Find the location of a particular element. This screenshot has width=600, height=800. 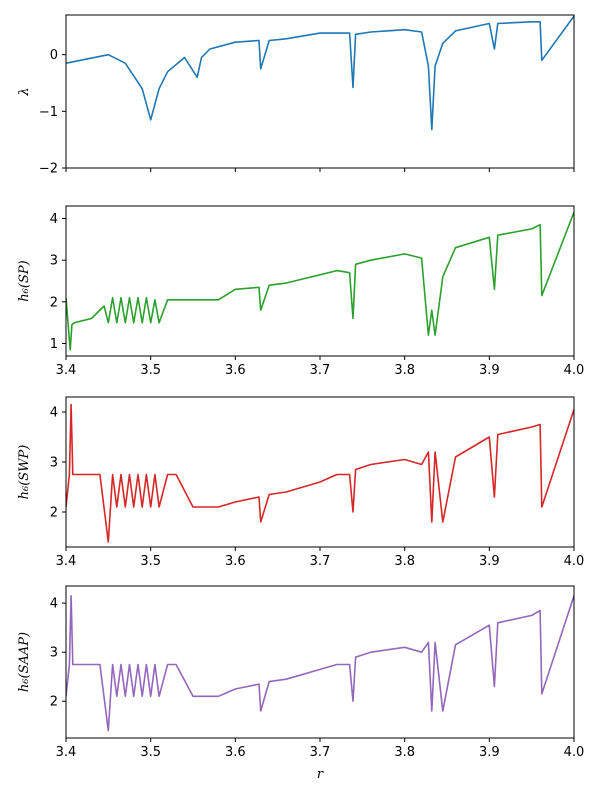

y-axis-label: λ is located at coordinates (24, 91).